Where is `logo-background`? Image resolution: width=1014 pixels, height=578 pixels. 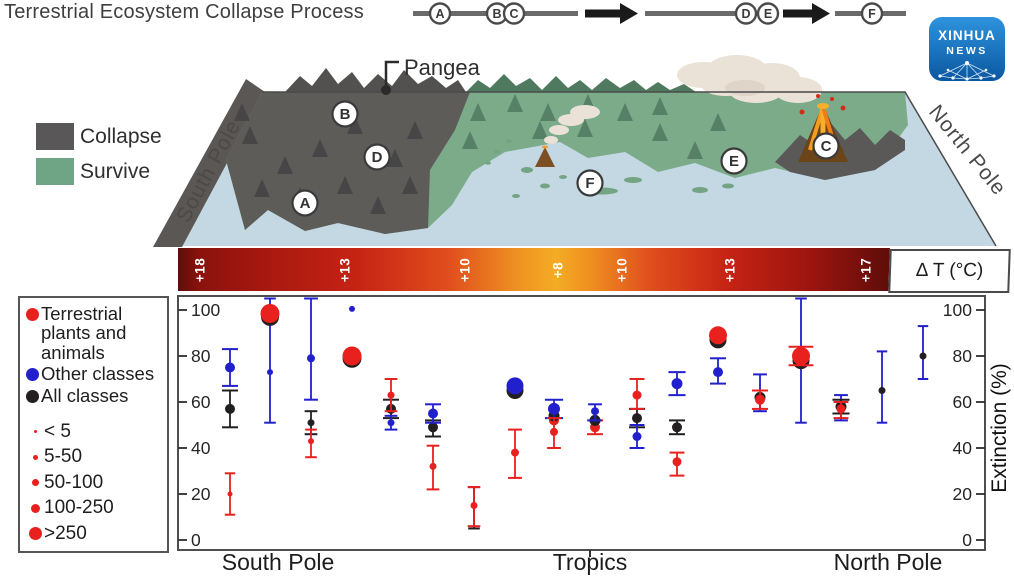
logo-background is located at coordinates (967, 49).